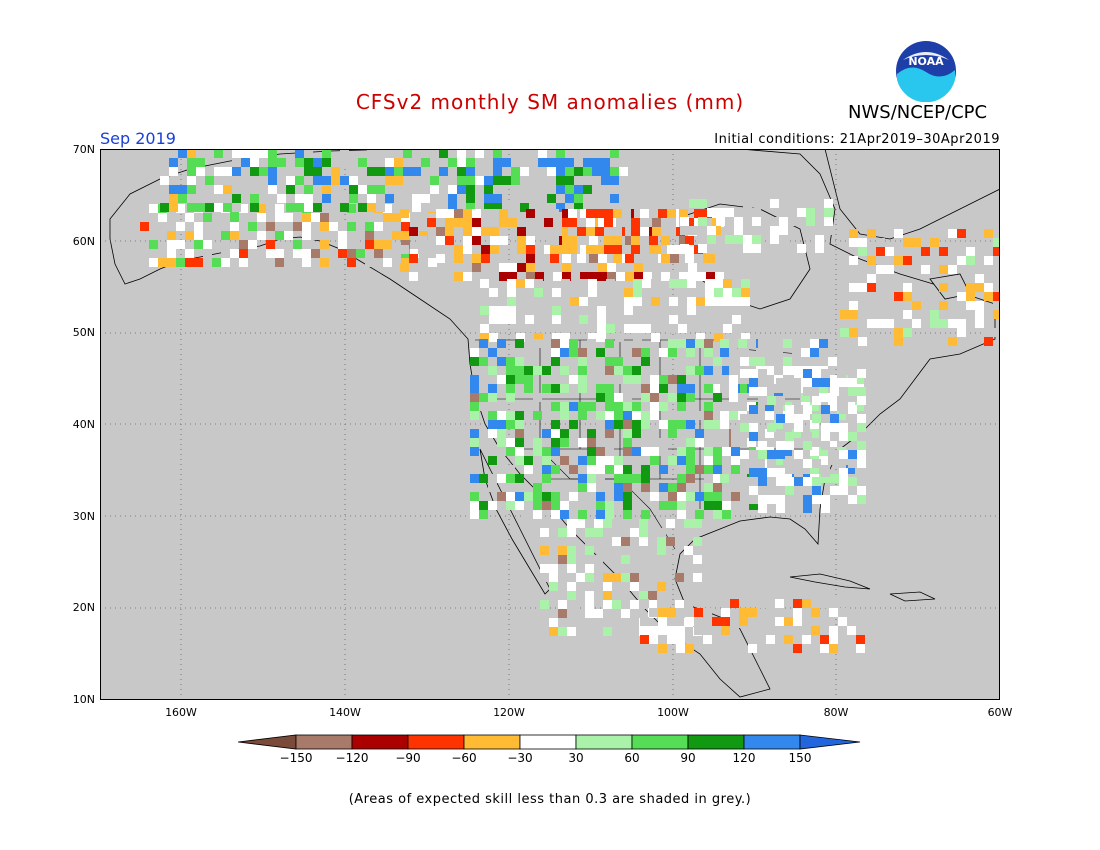  What do you see at coordinates (800, 758) in the screenshot?
I see `legend-tick: 150` at bounding box center [800, 758].